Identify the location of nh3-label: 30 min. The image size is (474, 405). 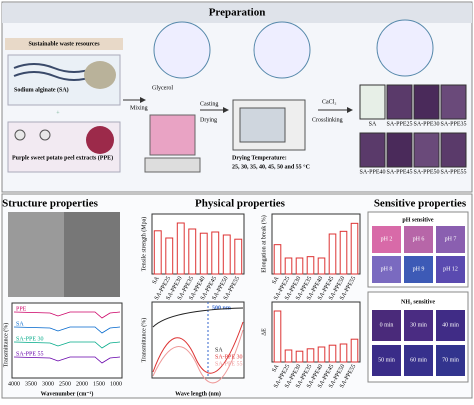
(418, 325).